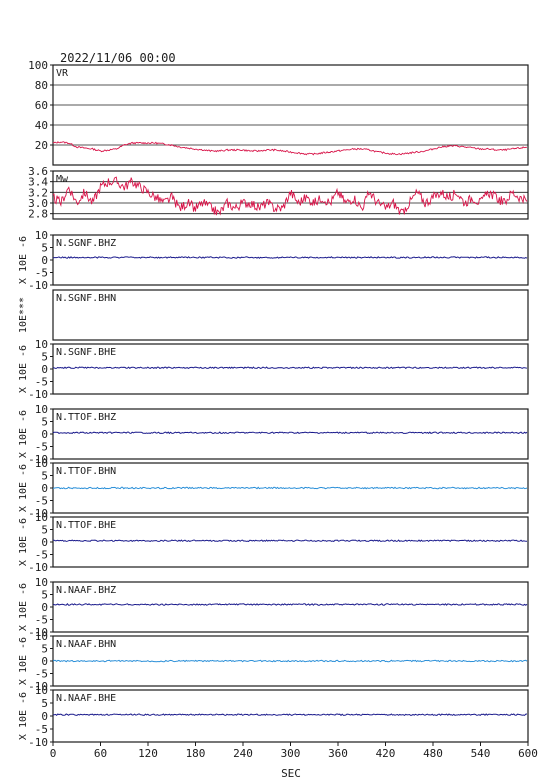 The height and width of the screenshot is (781, 554). Describe the element at coordinates (62, 73) in the screenshot. I see `panel-label: VR` at that location.